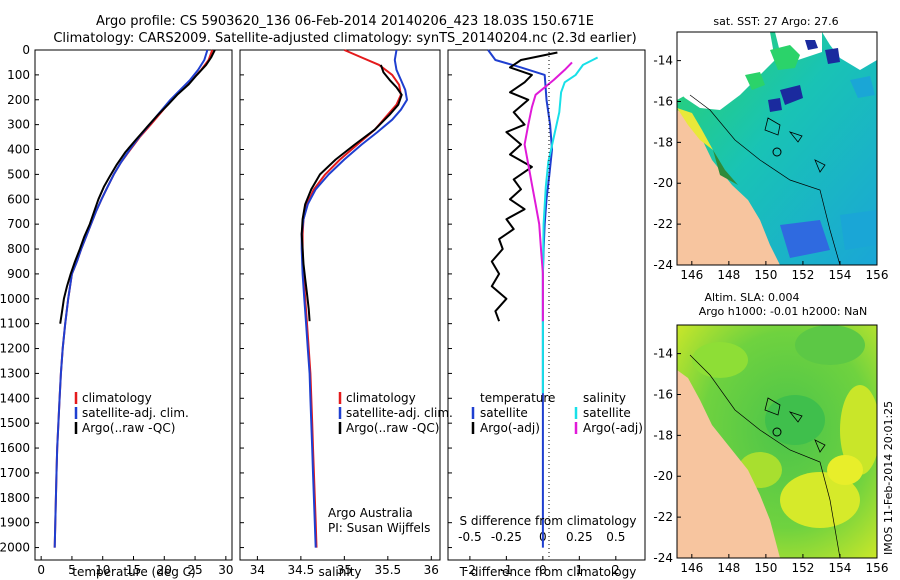 The width and height of the screenshot is (900, 580). I want to click on salinity-x-ticks: 34 34.5 35 35.5 36, so click(344, 566).